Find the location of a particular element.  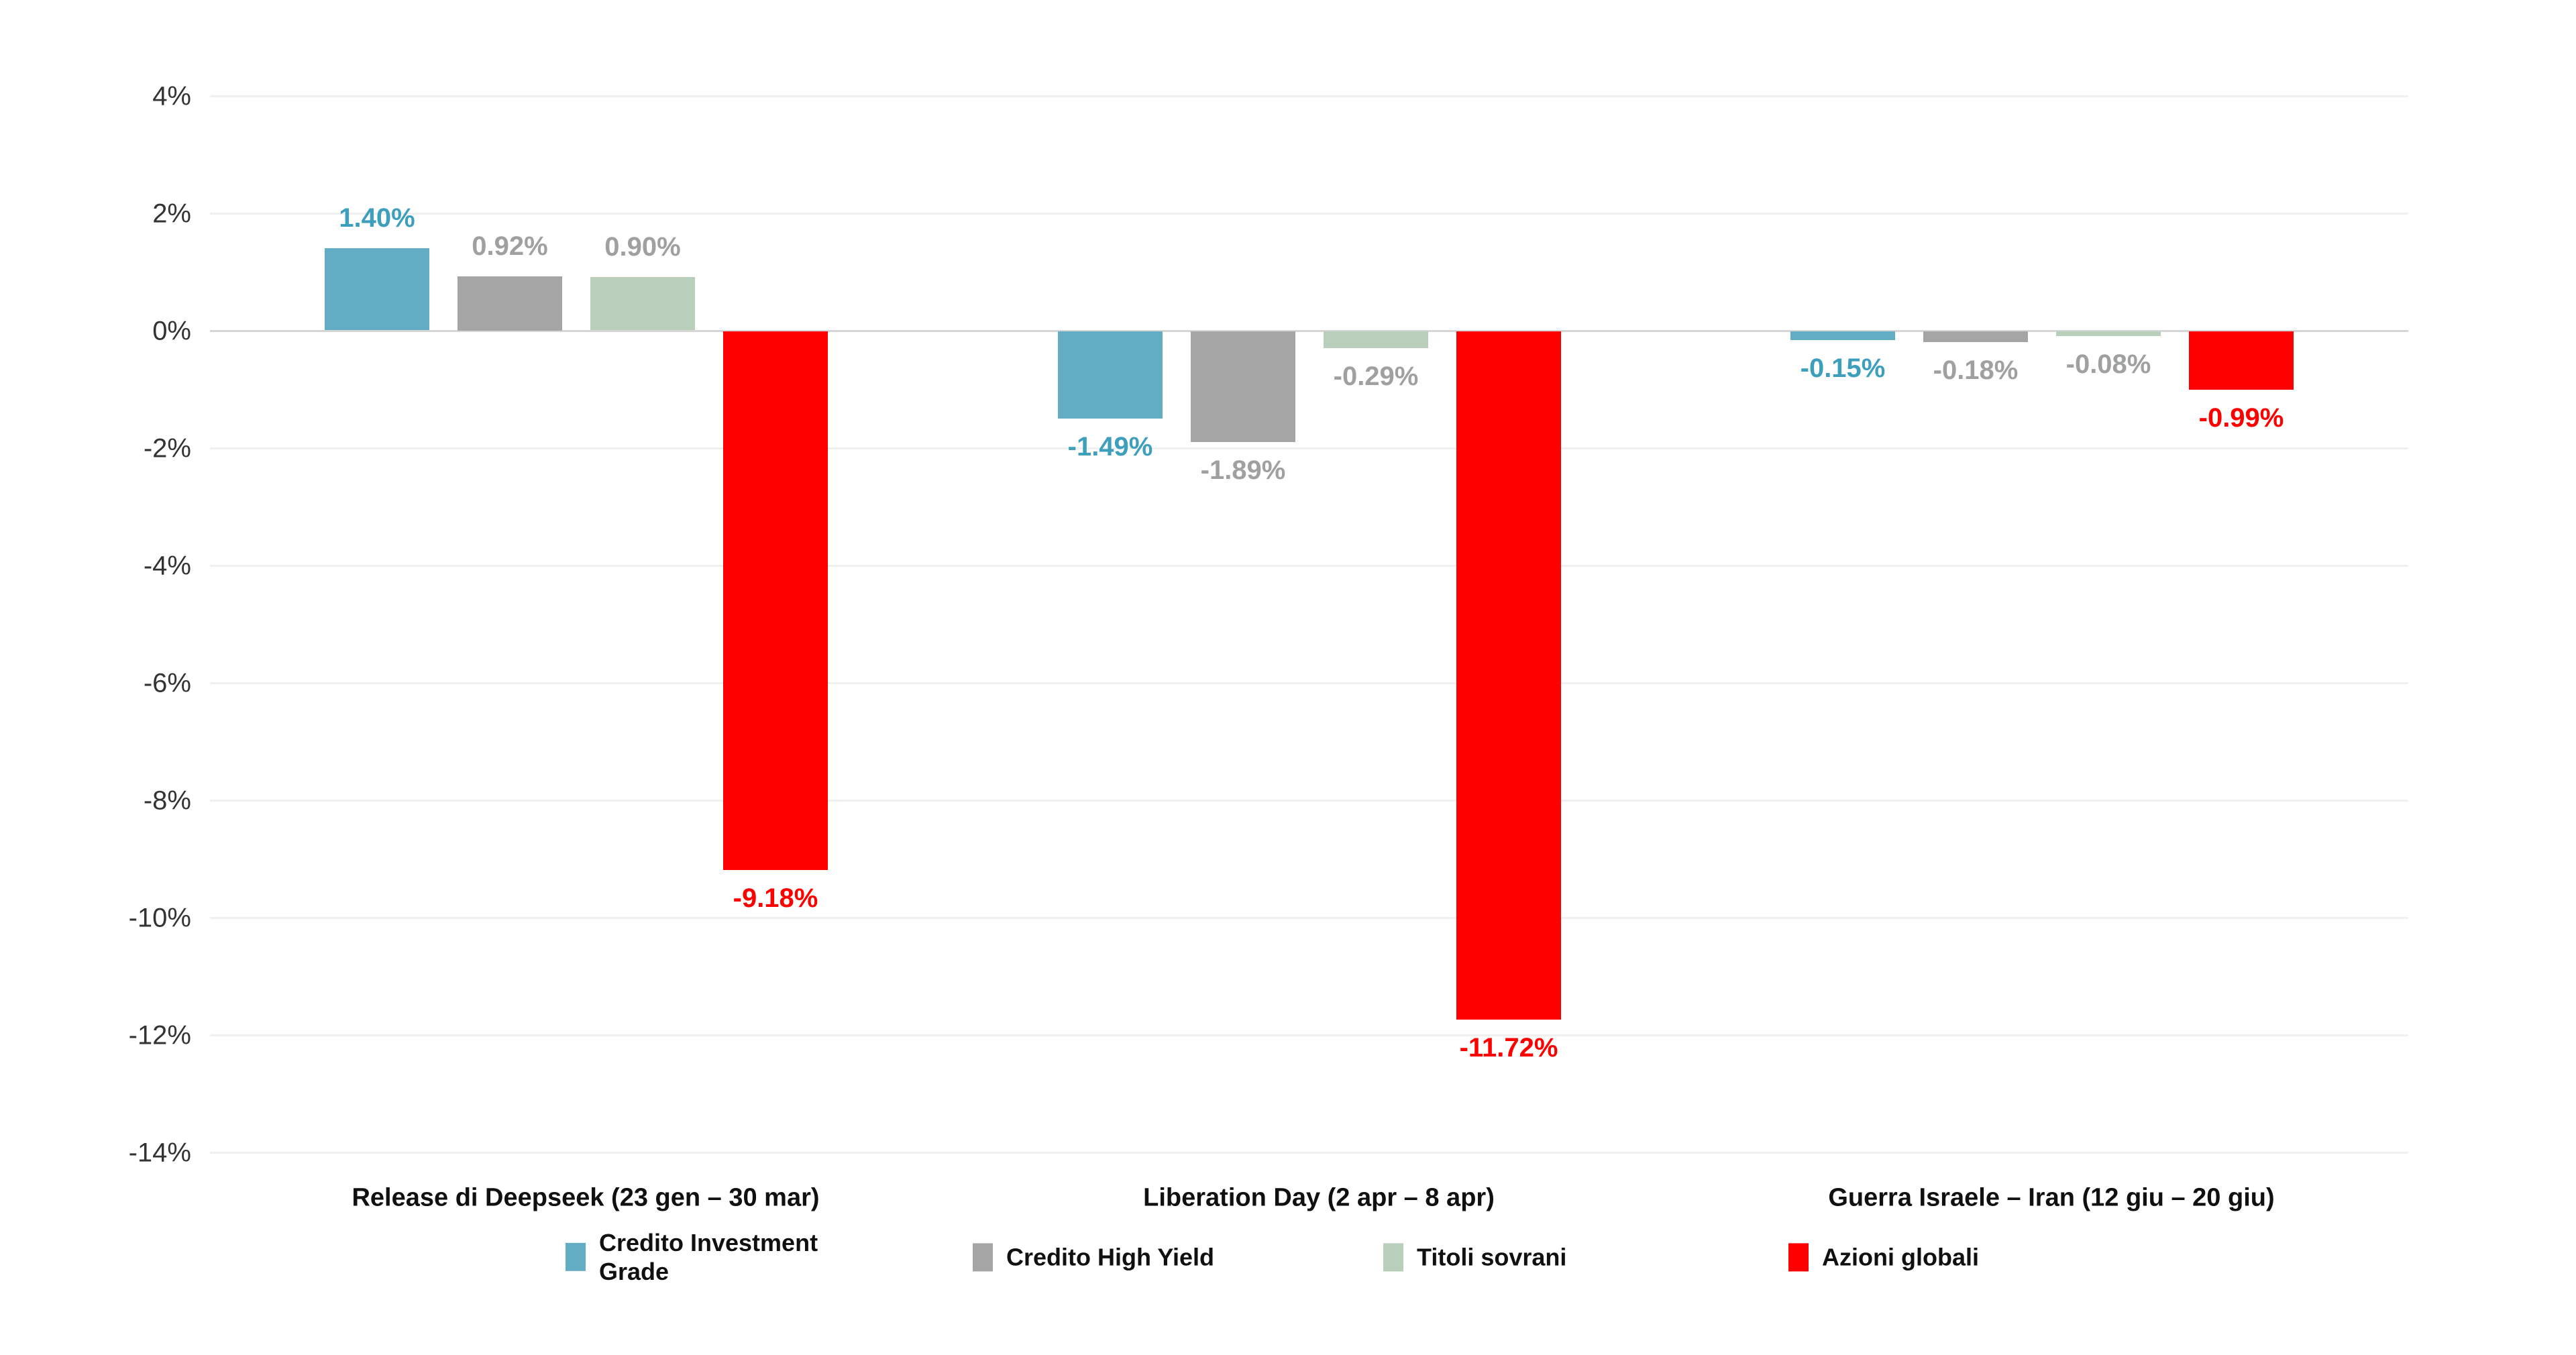

y-tick-label: 0% is located at coordinates (171, 331).